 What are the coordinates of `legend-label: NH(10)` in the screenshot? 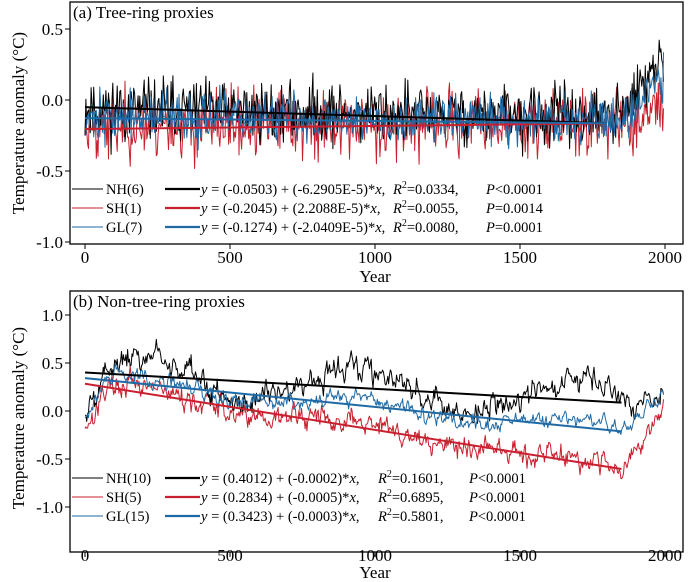 It's located at (128, 479).